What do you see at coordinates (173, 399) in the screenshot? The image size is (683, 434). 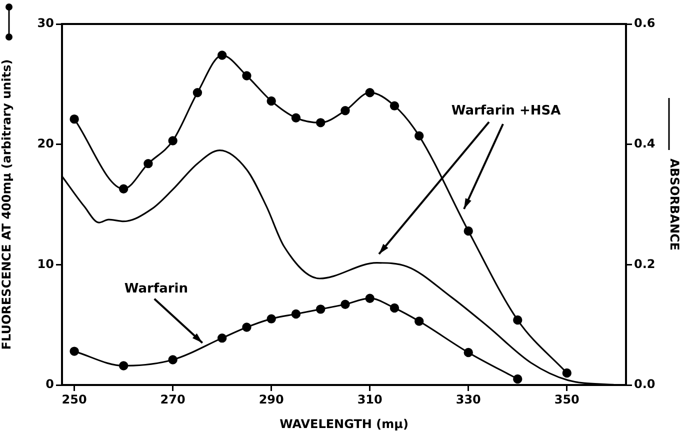 I see `x-tick-label: 270` at bounding box center [173, 399].